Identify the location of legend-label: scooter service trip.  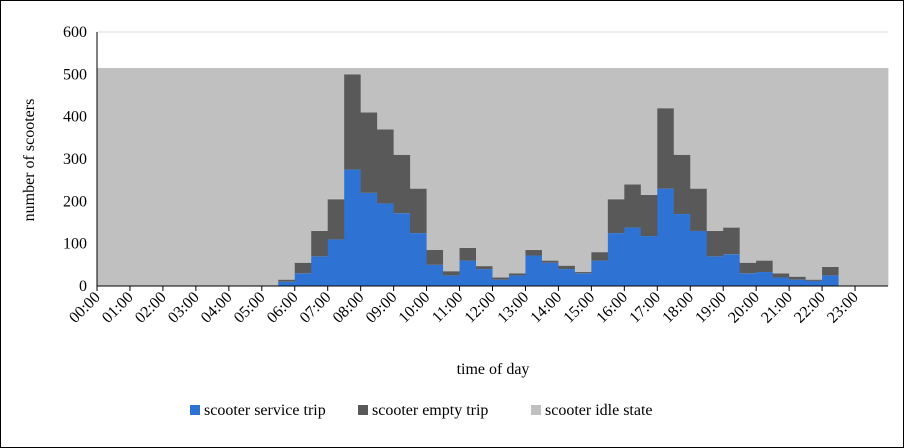
(265, 410).